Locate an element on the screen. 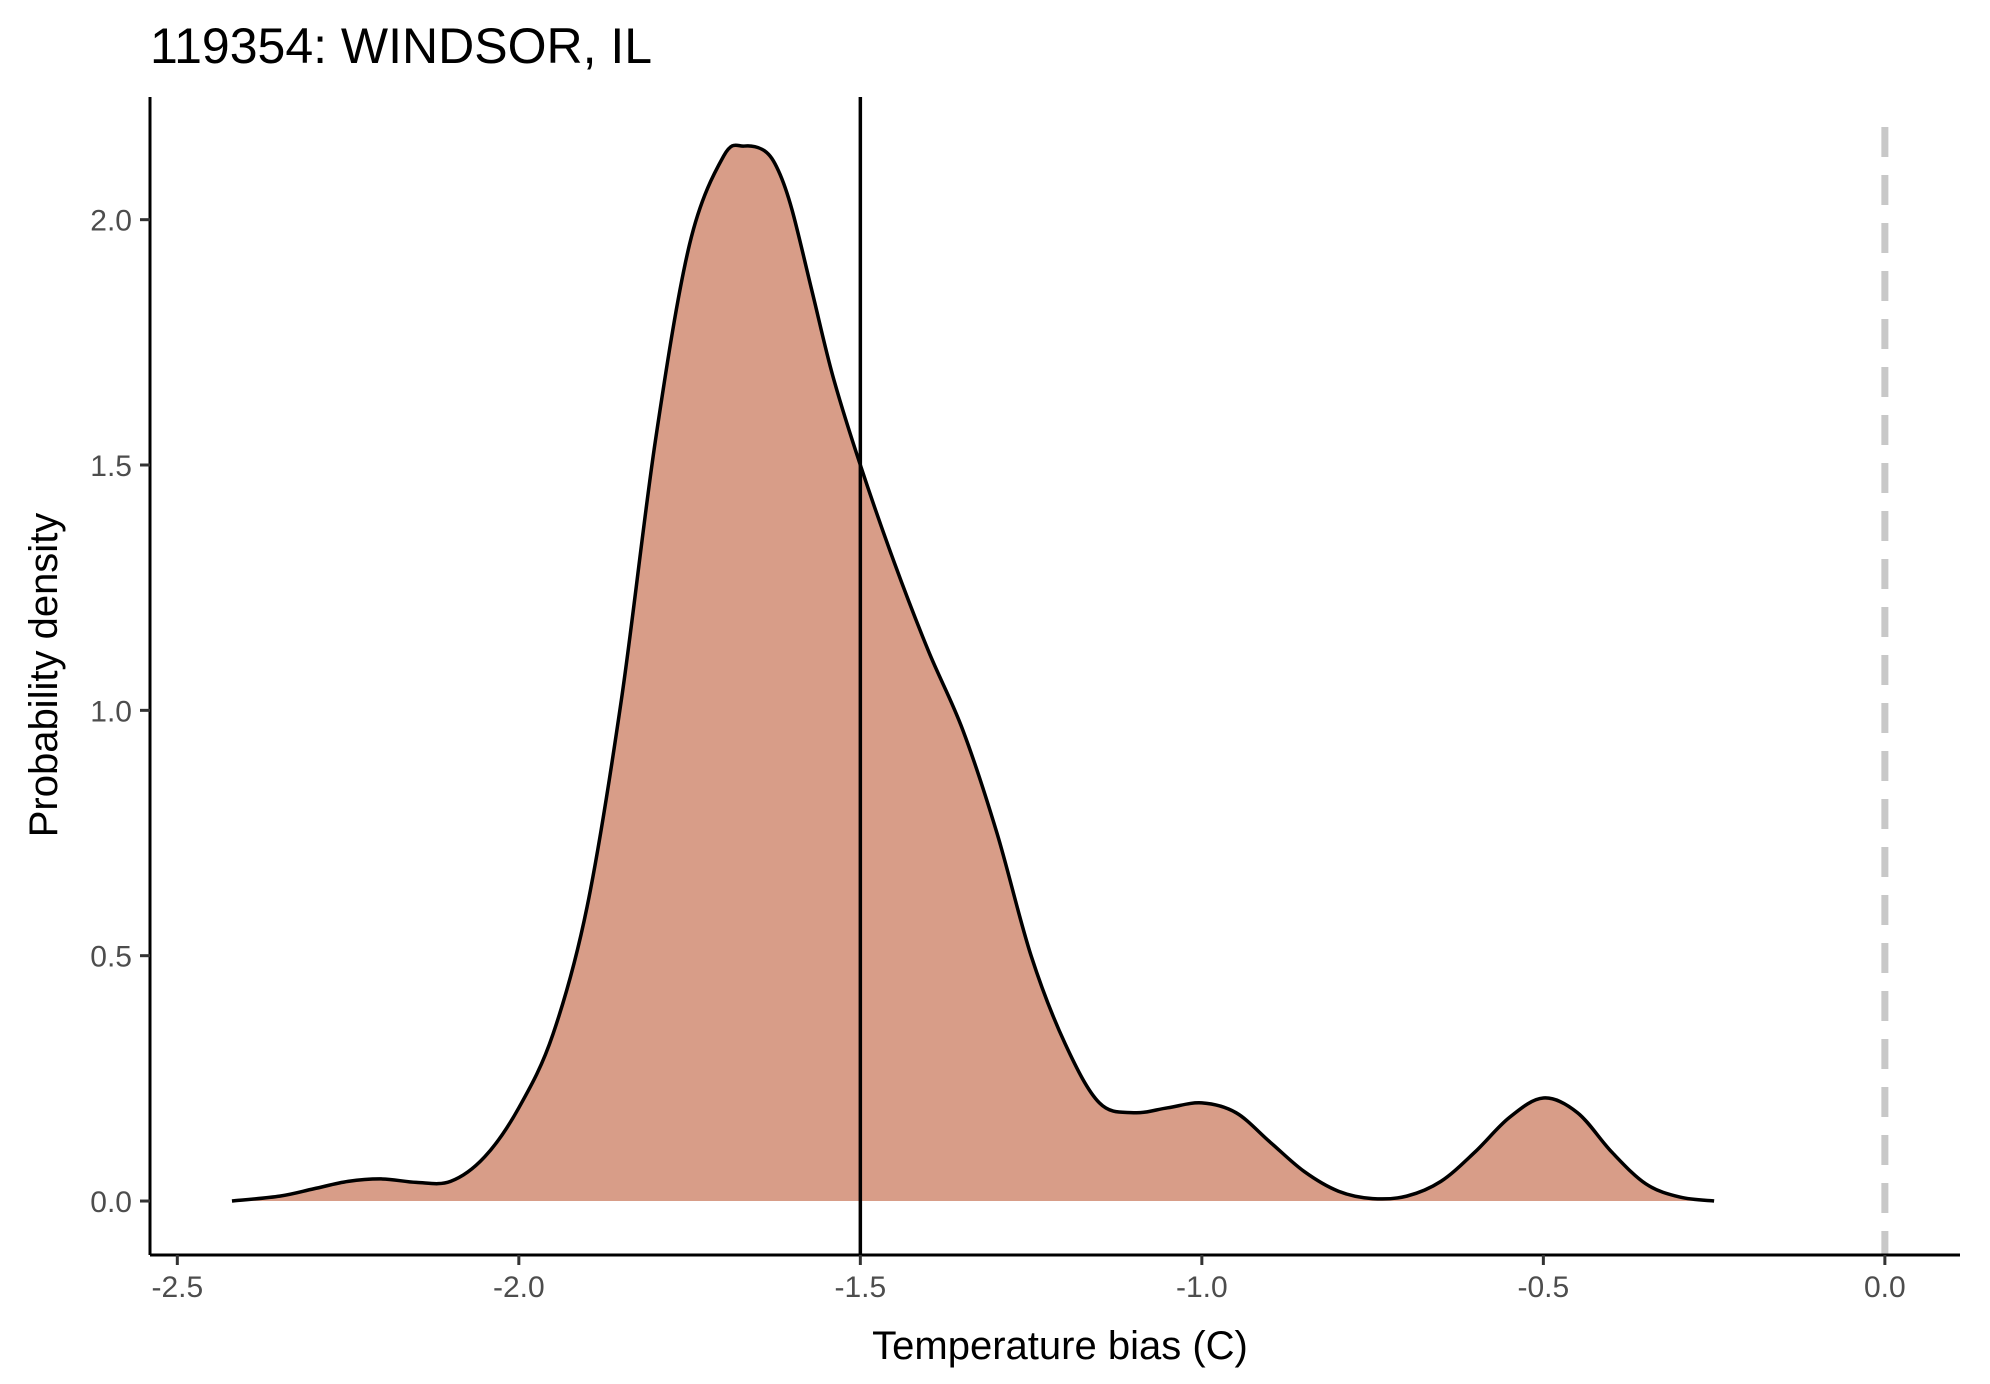 The width and height of the screenshot is (1990, 1384). x-tick-label: -2.5 is located at coordinates (177, 1287).